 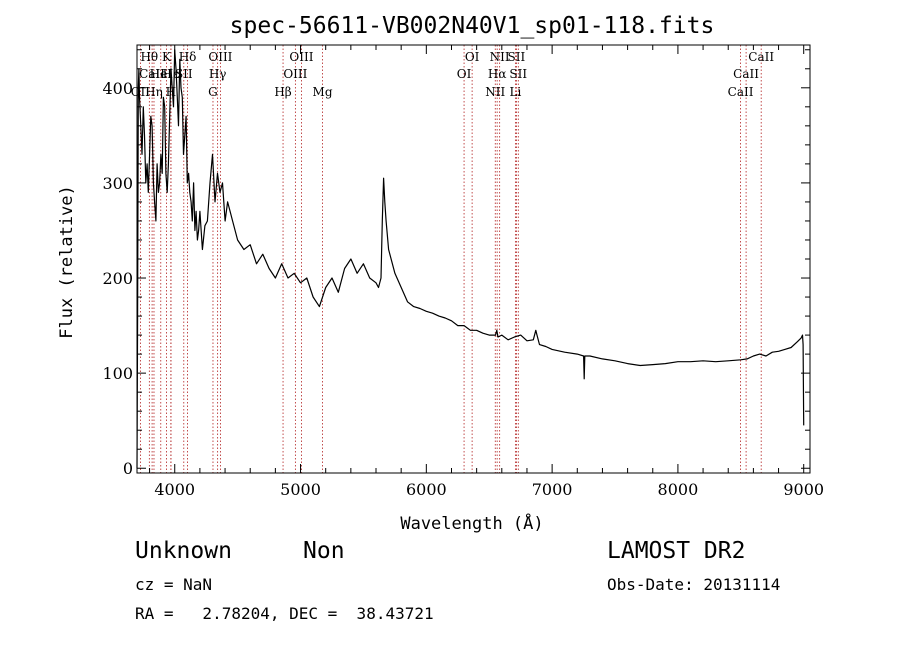 What do you see at coordinates (284, 613) in the screenshot?
I see `coordinates-text: RA = 2.78204, DEC = 38.43721` at bounding box center [284, 613].